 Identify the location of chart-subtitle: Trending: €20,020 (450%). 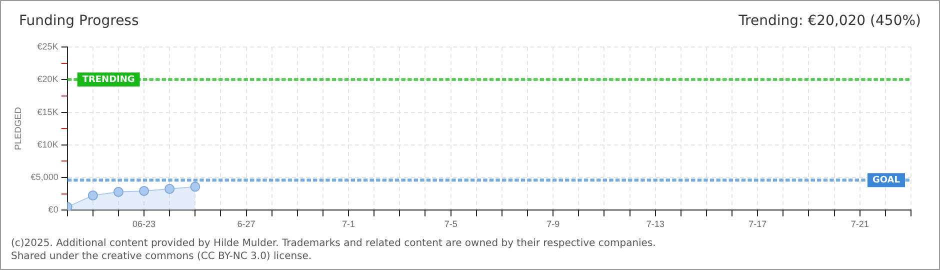
(829, 21).